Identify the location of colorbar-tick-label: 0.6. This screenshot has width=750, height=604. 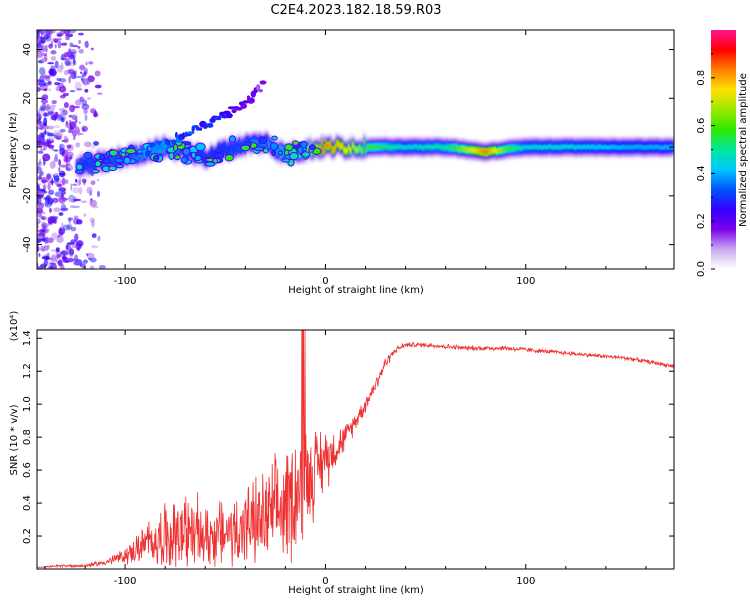
(701, 126).